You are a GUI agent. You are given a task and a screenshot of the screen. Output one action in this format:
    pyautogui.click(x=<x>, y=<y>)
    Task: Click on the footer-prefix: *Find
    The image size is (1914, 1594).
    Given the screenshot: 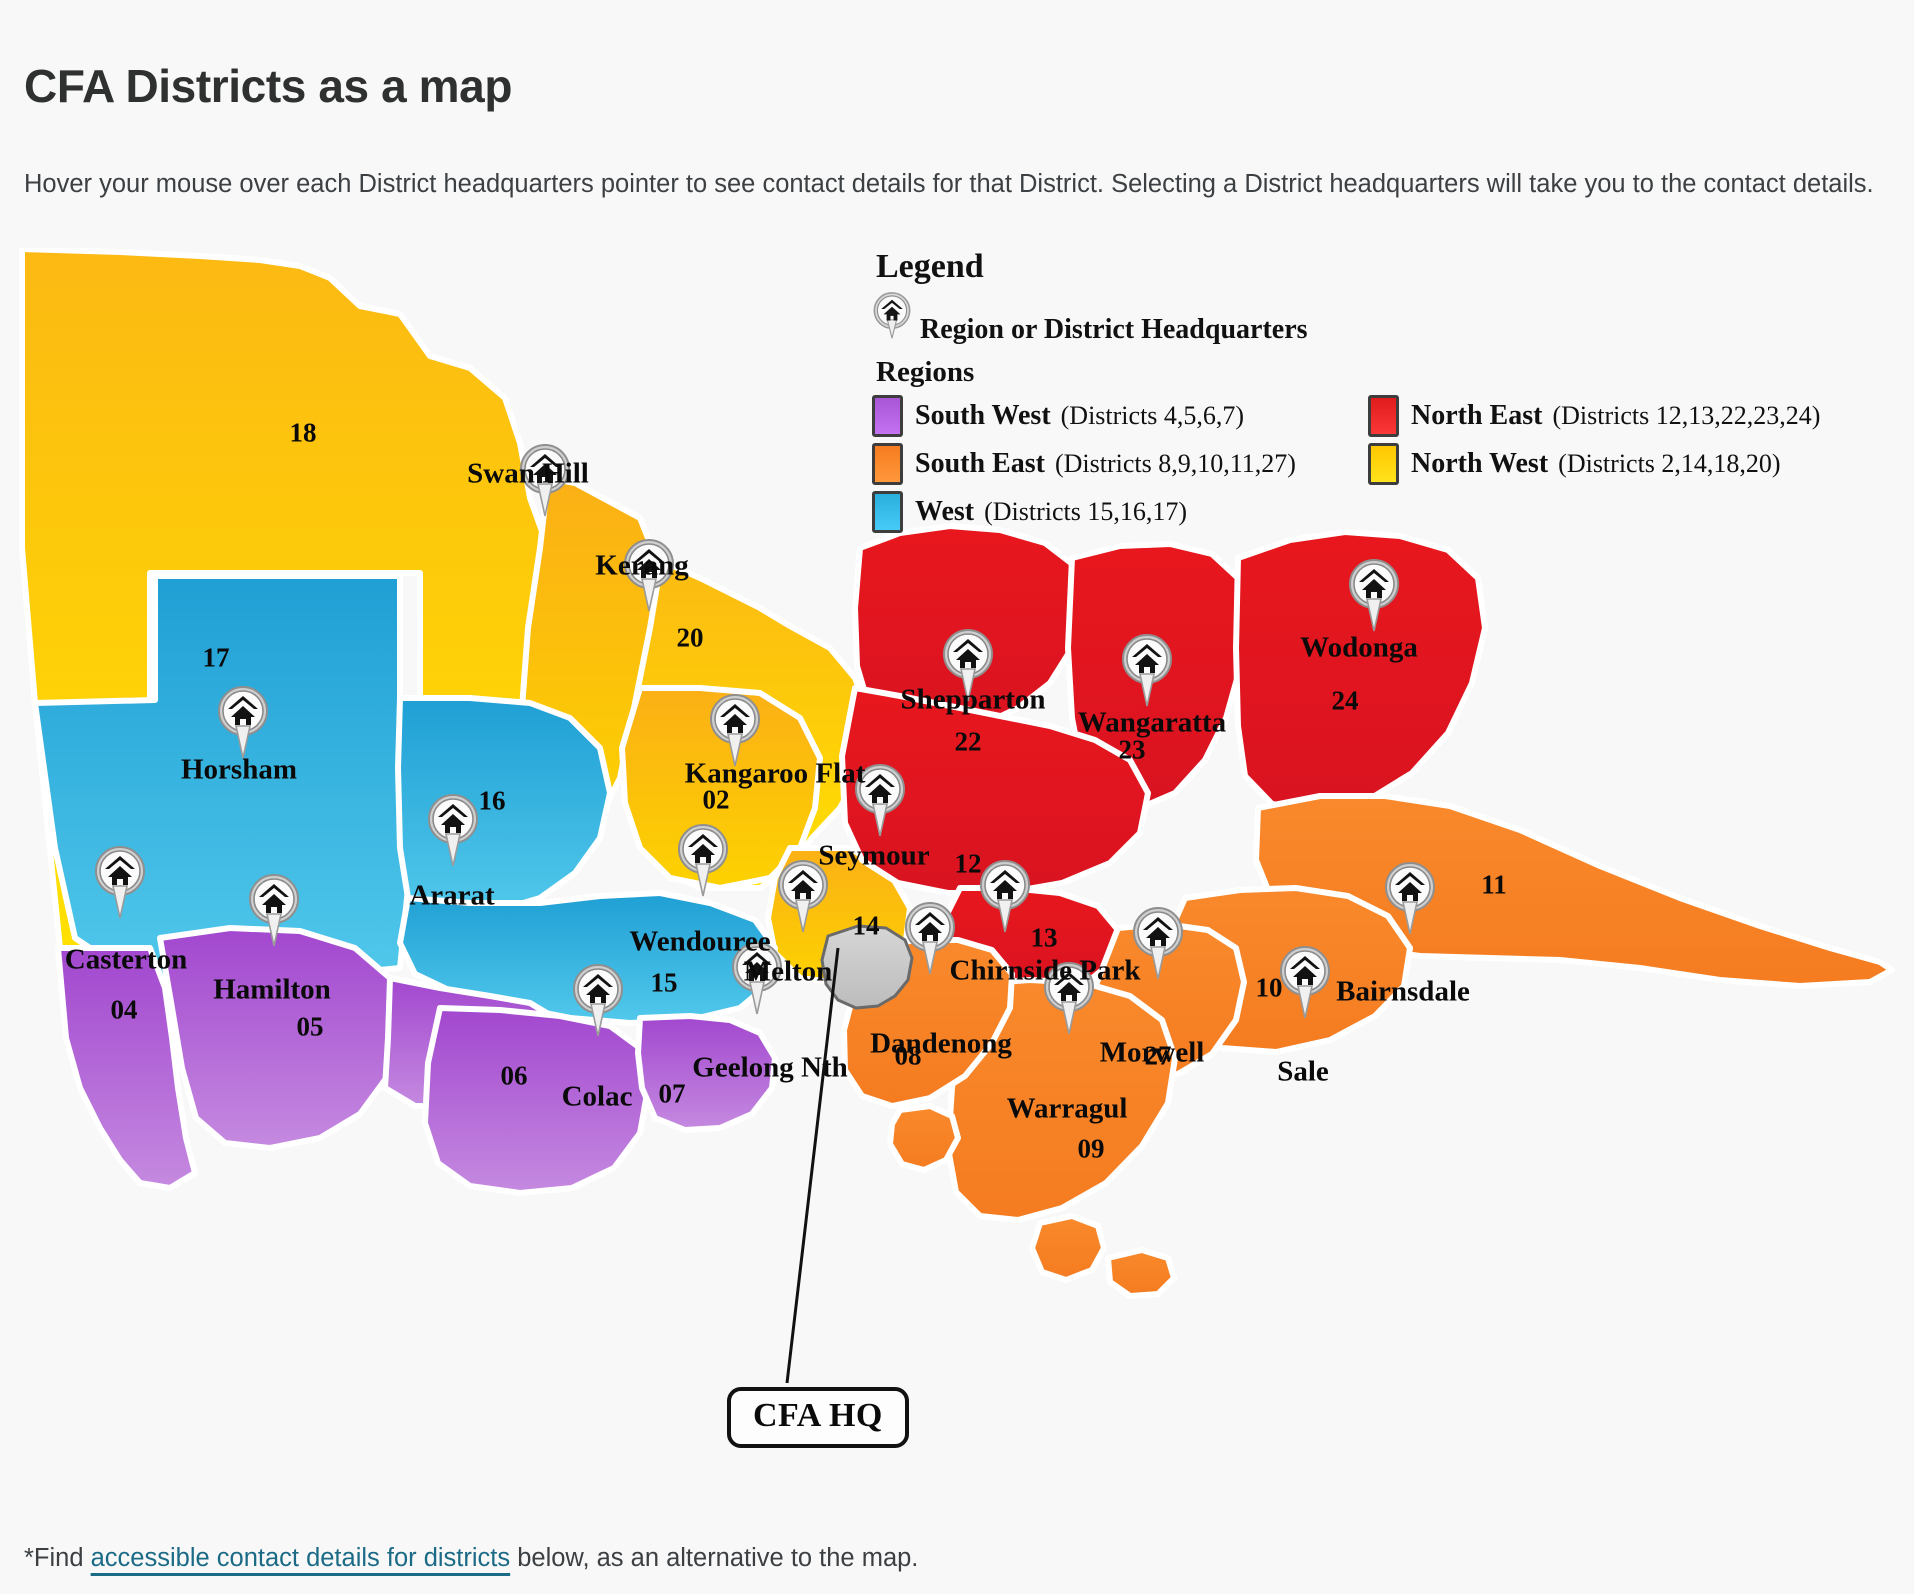 What is the action you would take?
    pyautogui.click(x=57, y=1558)
    